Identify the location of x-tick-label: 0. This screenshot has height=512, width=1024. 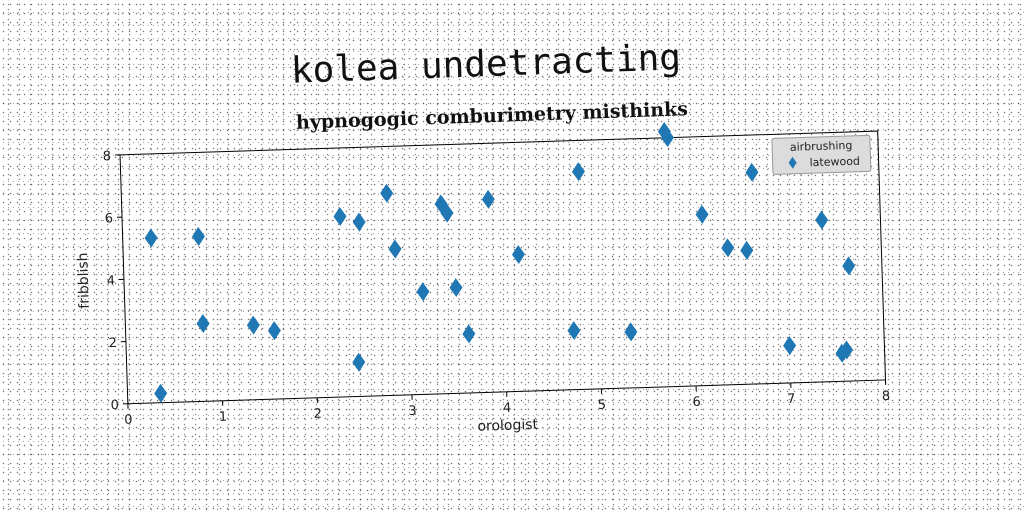
(128, 420).